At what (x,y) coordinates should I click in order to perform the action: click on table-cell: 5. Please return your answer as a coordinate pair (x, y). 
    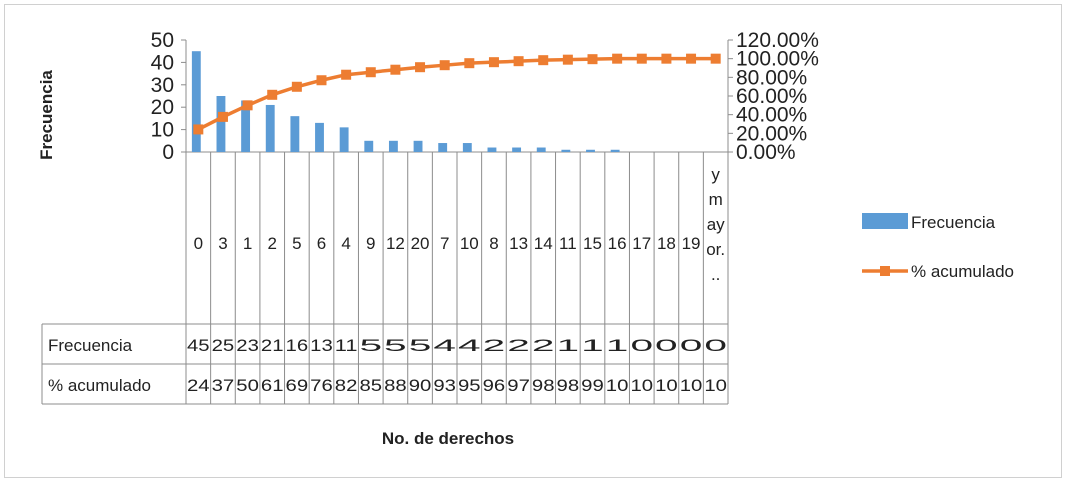
    Looking at the image, I should click on (370, 345).